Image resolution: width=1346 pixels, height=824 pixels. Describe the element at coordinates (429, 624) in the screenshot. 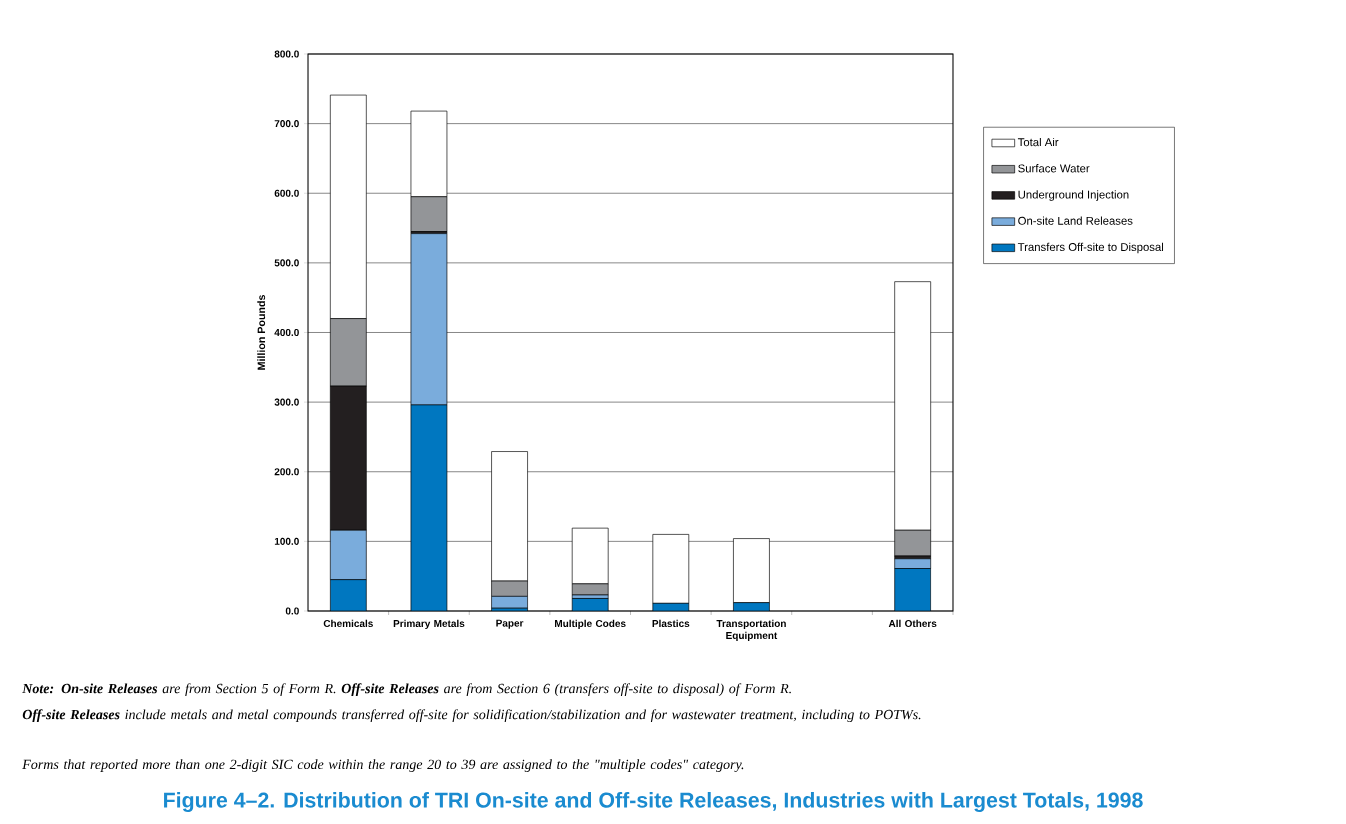

I see `x-tick-label: Primary Metals` at that location.